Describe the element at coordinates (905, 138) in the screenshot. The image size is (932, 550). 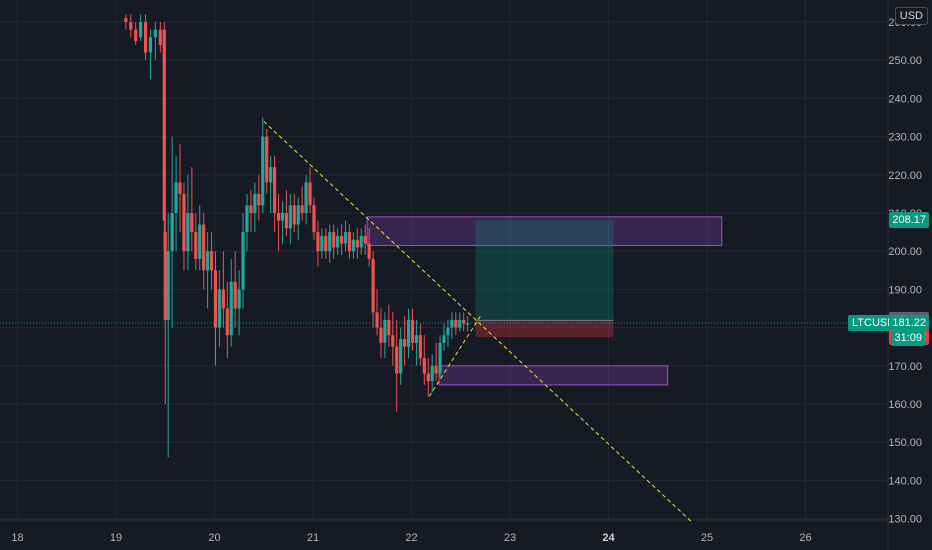
I see `price-tick-label: 230.00` at that location.